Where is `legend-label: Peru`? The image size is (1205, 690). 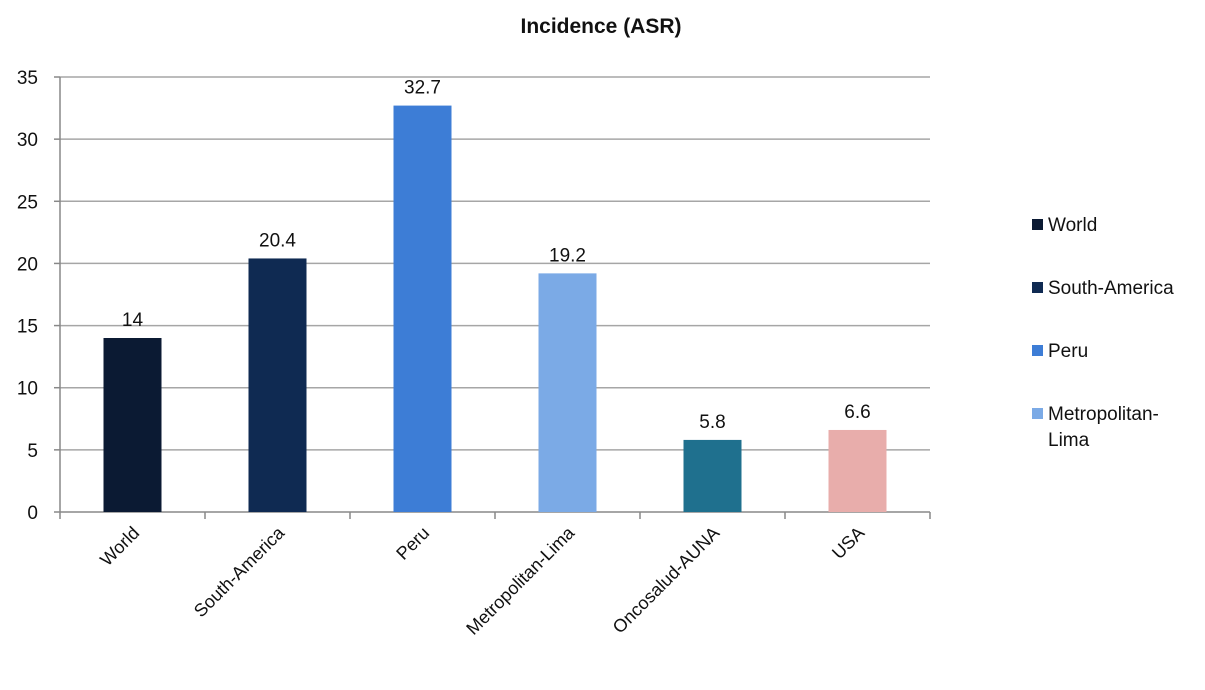
legend-label: Peru is located at coordinates (1068, 351).